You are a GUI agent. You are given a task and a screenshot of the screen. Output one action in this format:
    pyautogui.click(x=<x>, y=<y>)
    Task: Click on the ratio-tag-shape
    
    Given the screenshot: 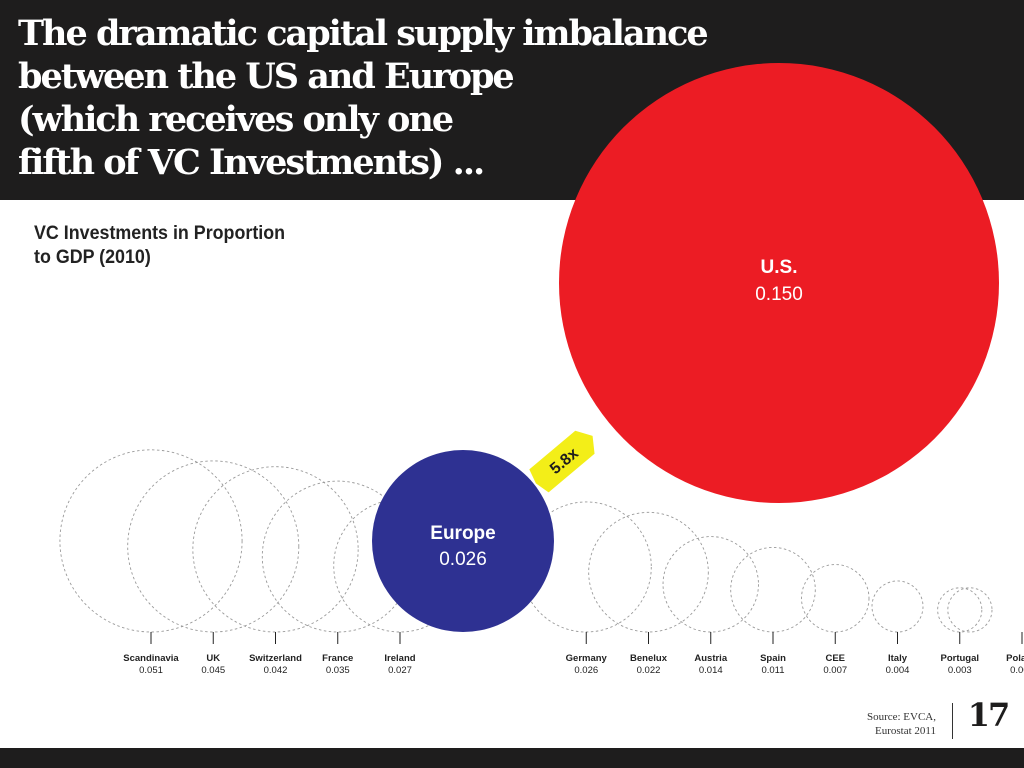 What is the action you would take?
    pyautogui.click(x=562, y=461)
    